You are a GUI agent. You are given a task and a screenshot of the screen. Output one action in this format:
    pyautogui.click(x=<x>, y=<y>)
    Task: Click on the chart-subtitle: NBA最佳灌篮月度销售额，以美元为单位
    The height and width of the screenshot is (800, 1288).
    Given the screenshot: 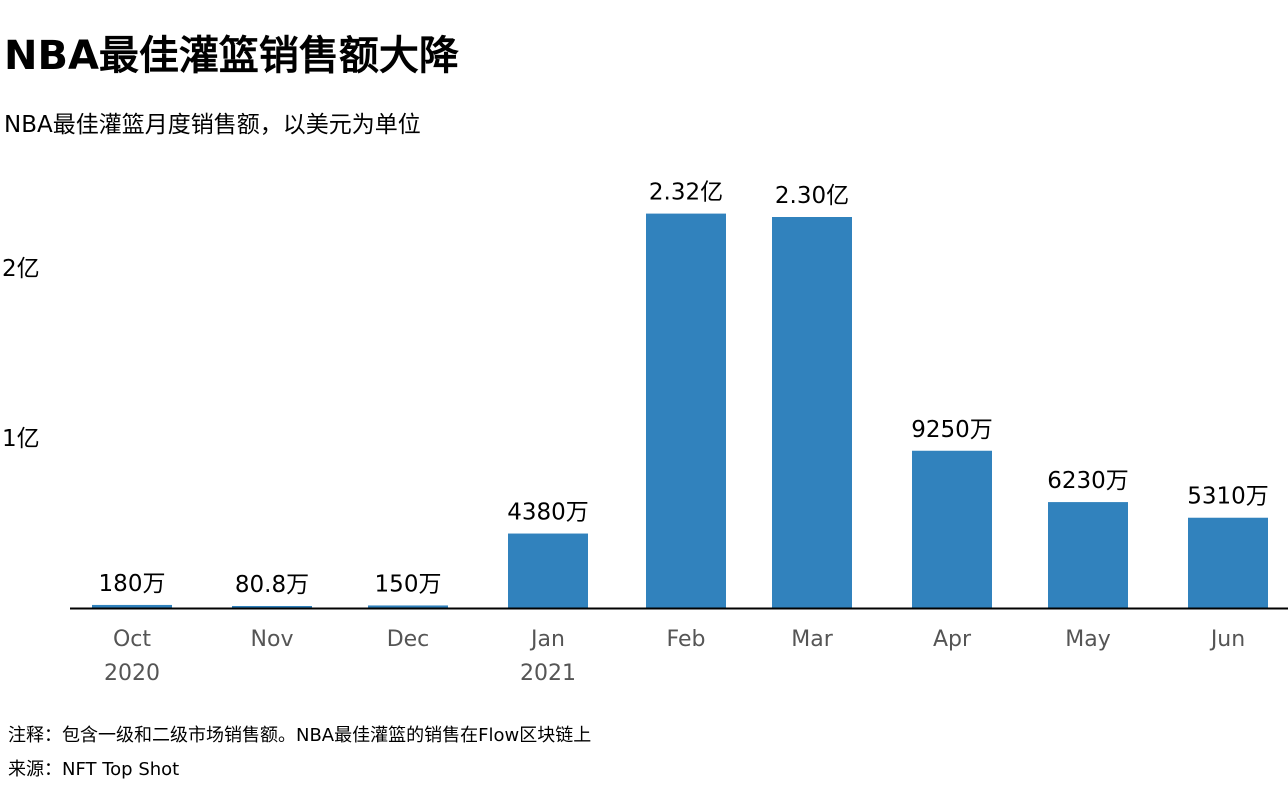 What is the action you would take?
    pyautogui.click(x=212, y=125)
    